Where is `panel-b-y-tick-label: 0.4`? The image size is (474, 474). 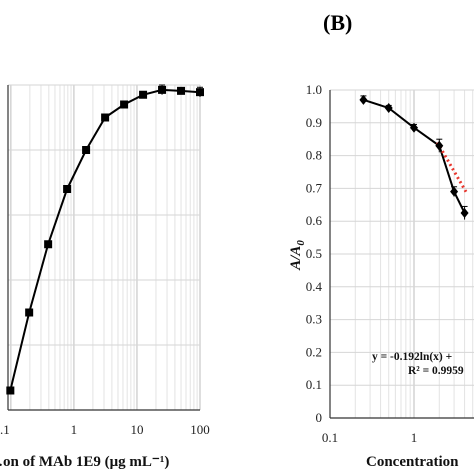
panel-b-y-tick-label: 0.4 is located at coordinates (314, 286).